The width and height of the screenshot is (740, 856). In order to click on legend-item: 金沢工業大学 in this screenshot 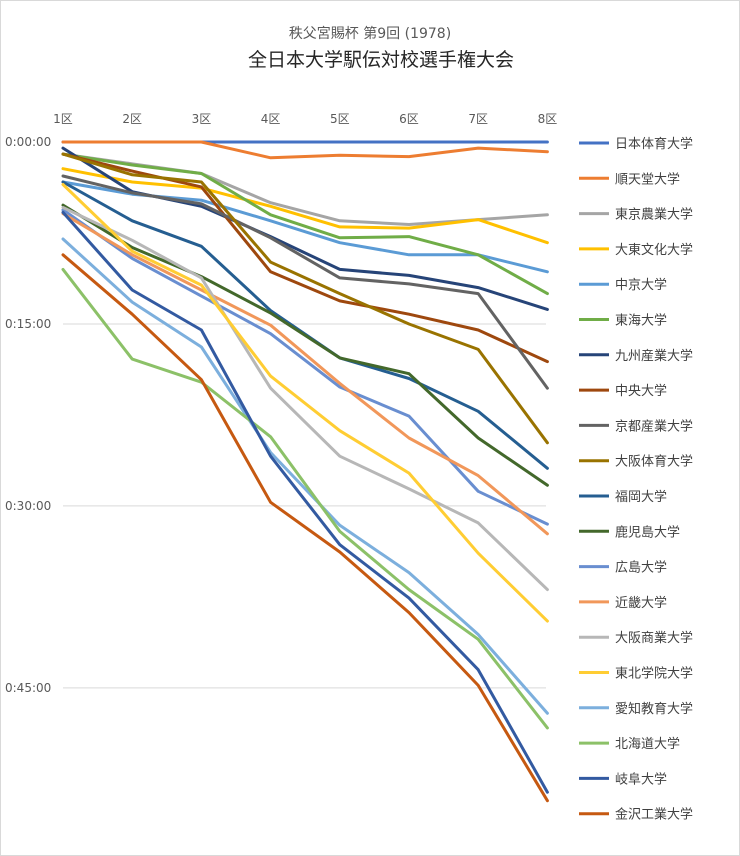, I will do `click(636, 815)`.